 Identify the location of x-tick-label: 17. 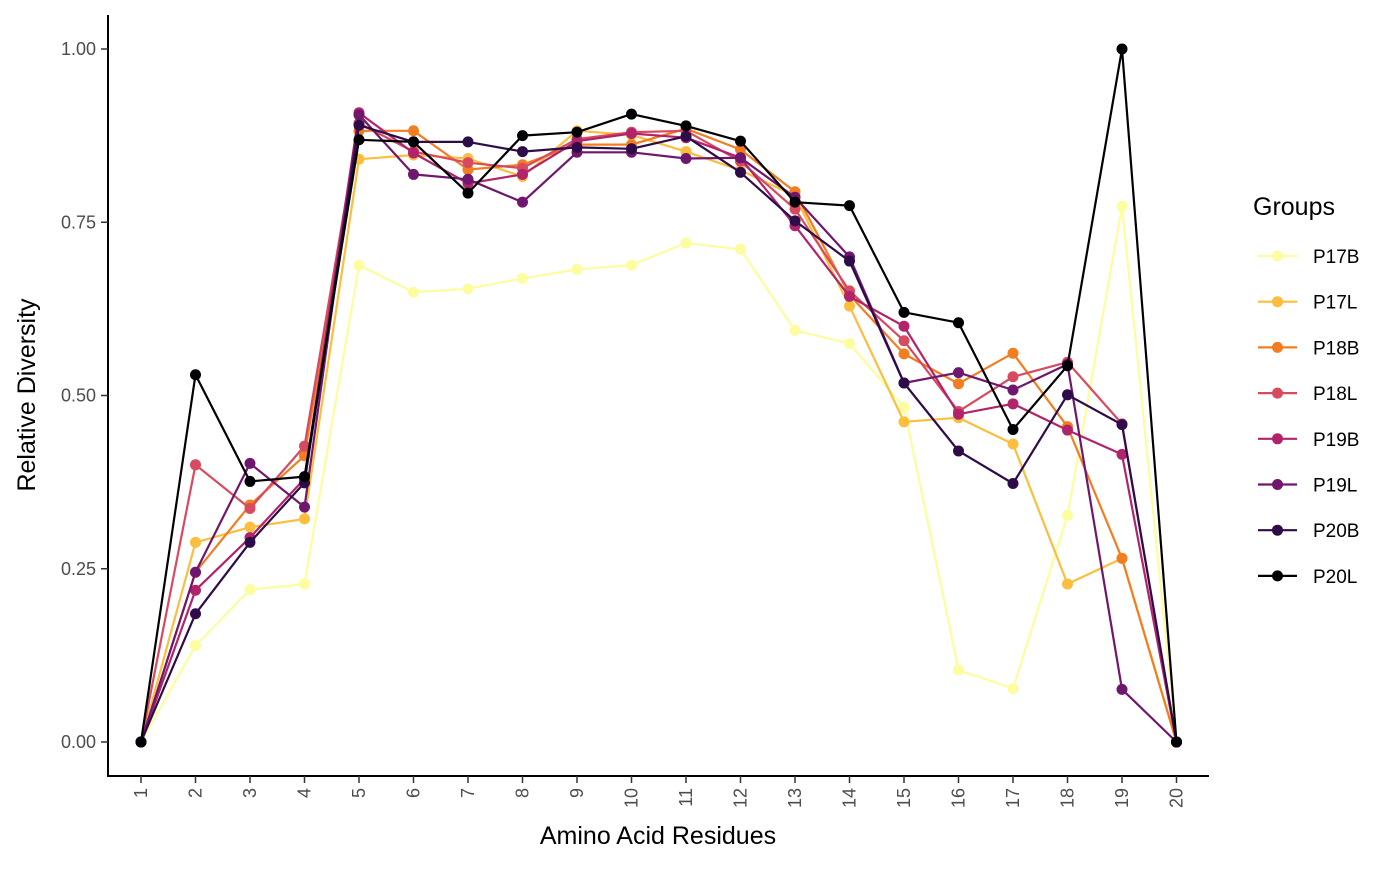
(1013, 798).